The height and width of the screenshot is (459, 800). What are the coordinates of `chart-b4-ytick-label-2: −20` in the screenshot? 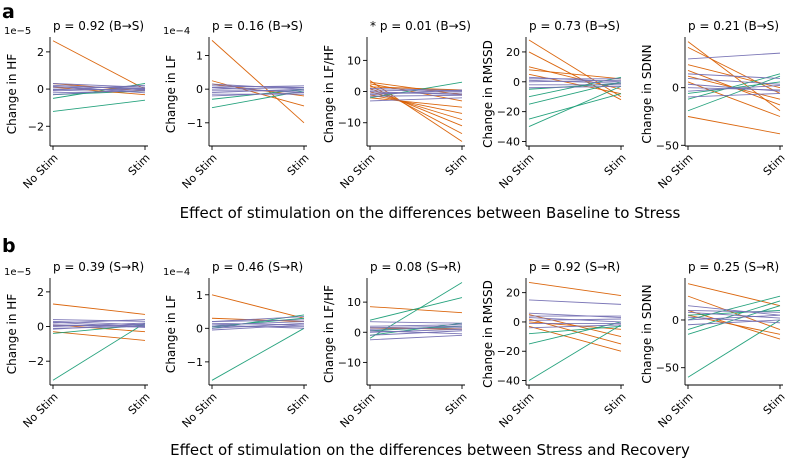 It's located at (508, 351).